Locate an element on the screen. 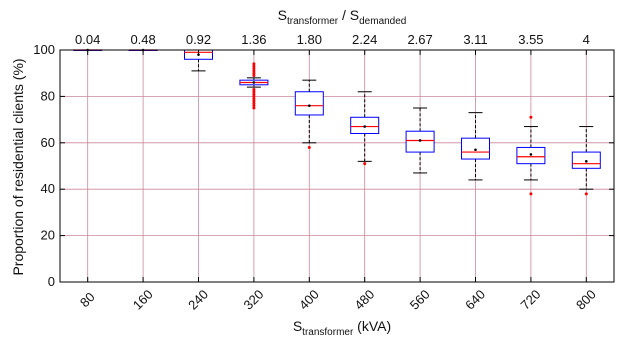 This screenshot has width=624, height=344. x-tick-label: 720 is located at coordinates (531, 300).